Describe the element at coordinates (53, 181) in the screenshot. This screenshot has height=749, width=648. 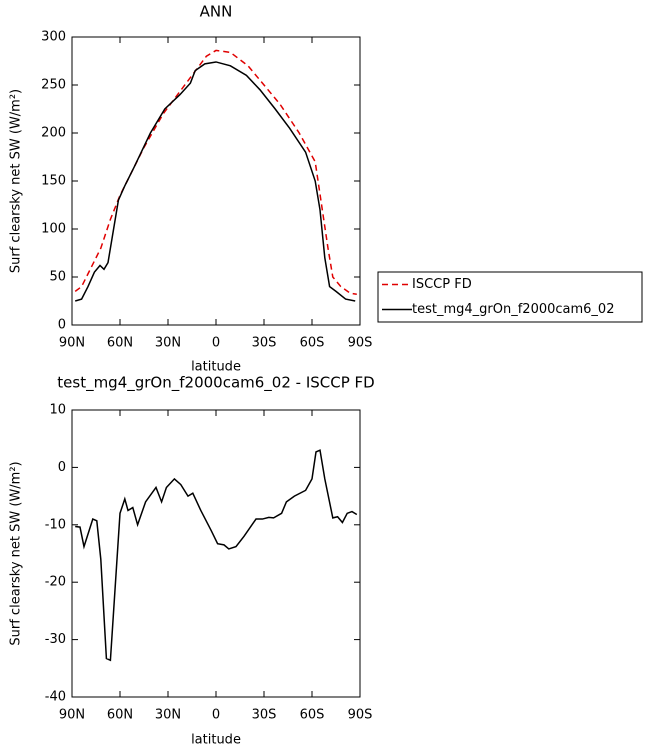
I see `y-tick-label: 150` at that location.